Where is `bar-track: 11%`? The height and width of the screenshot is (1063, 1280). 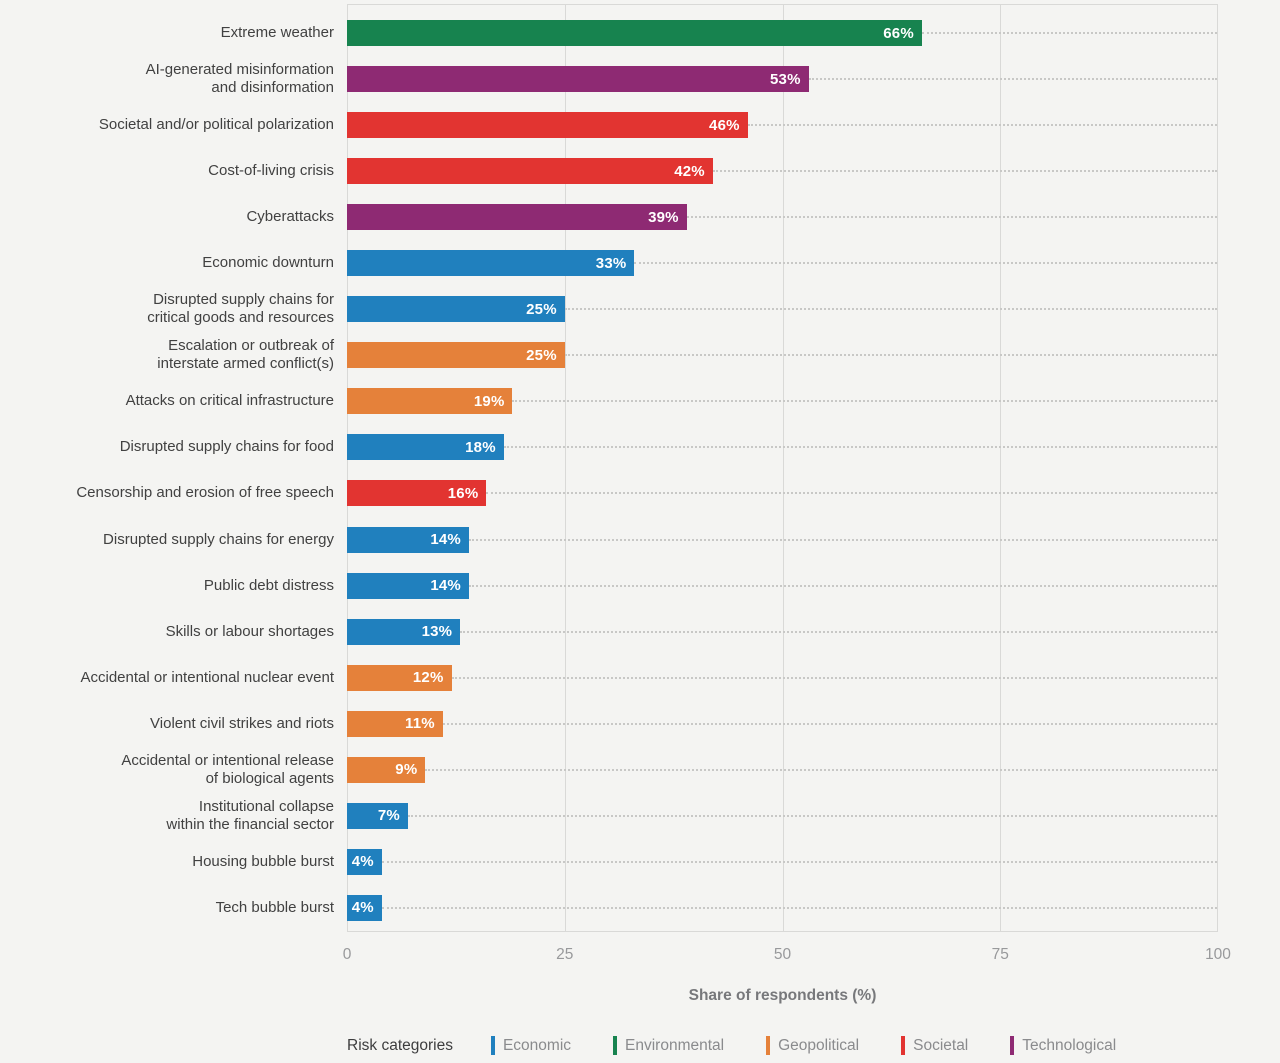 bar-track: 11% is located at coordinates (782, 724).